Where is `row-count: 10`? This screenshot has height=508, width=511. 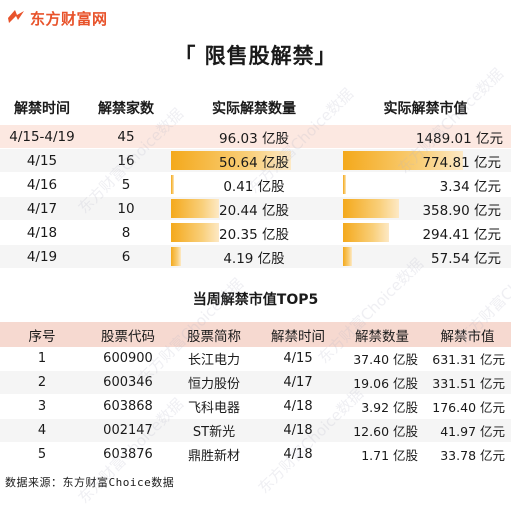 row-count: 10 is located at coordinates (126, 208).